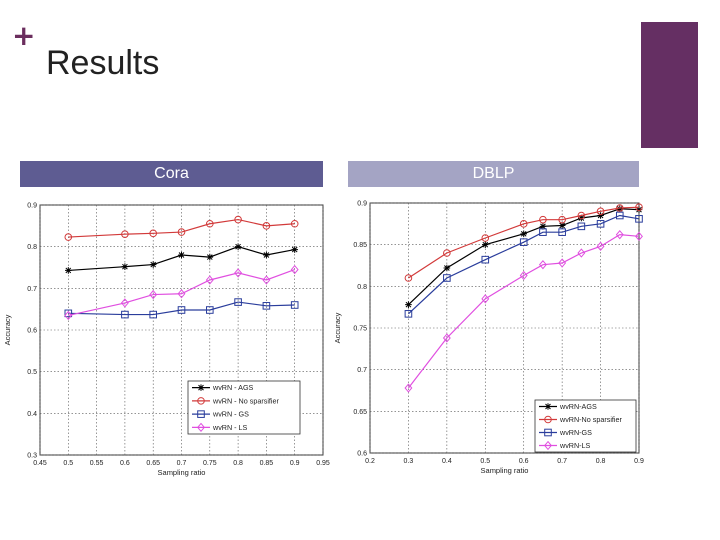  I want to click on dblp-y-tick-label: 0.9, so click(362, 204).